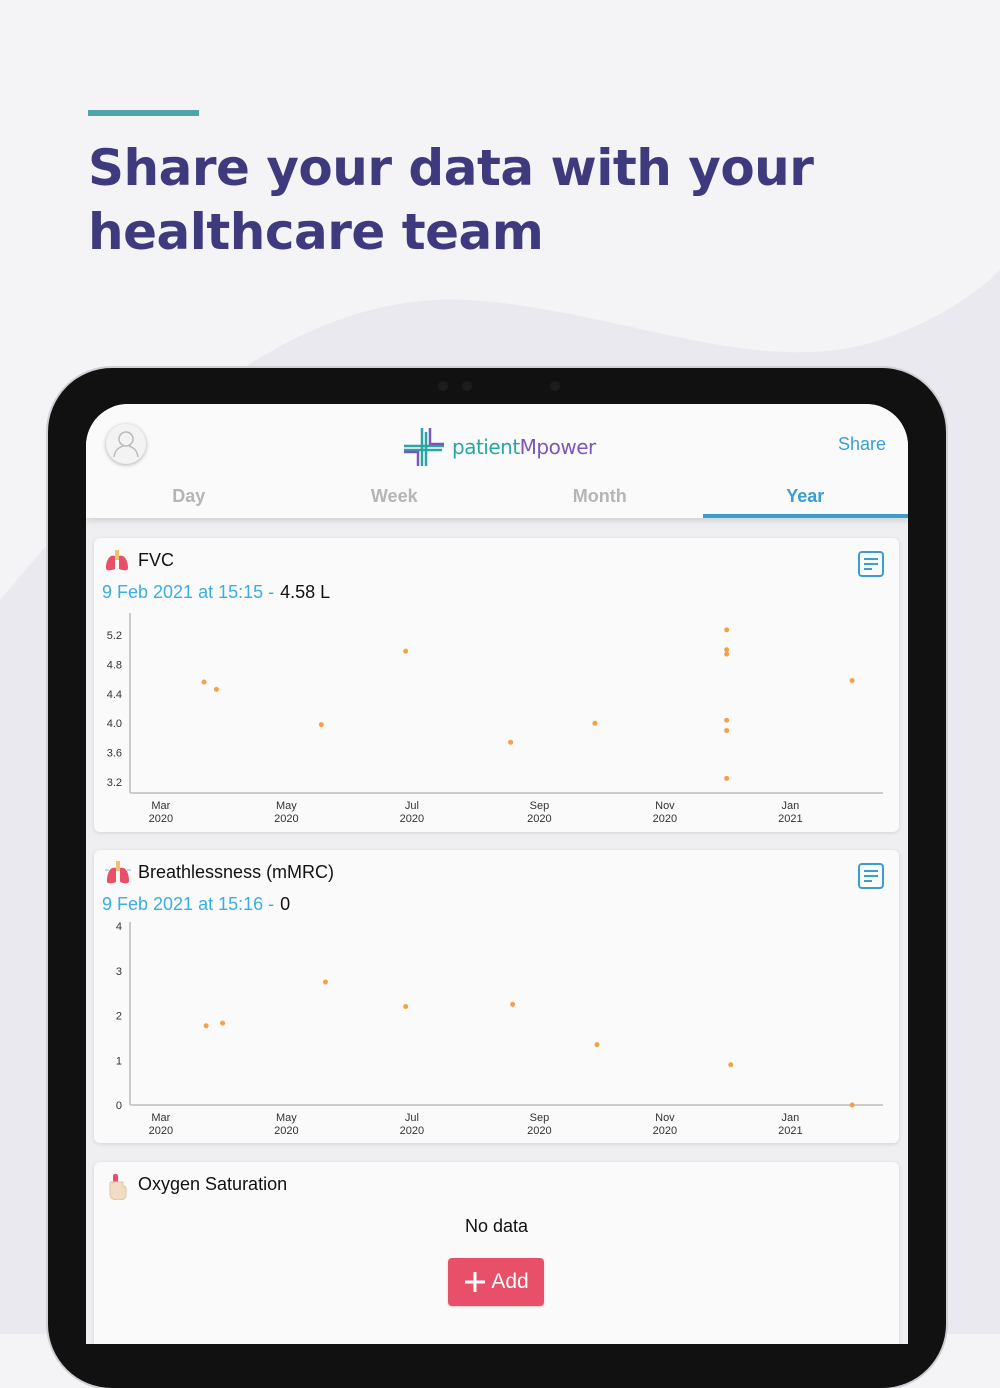 The height and width of the screenshot is (1388, 1000). What do you see at coordinates (236, 872) in the screenshot?
I see `card-title: Breathlessness (mMRC)` at bounding box center [236, 872].